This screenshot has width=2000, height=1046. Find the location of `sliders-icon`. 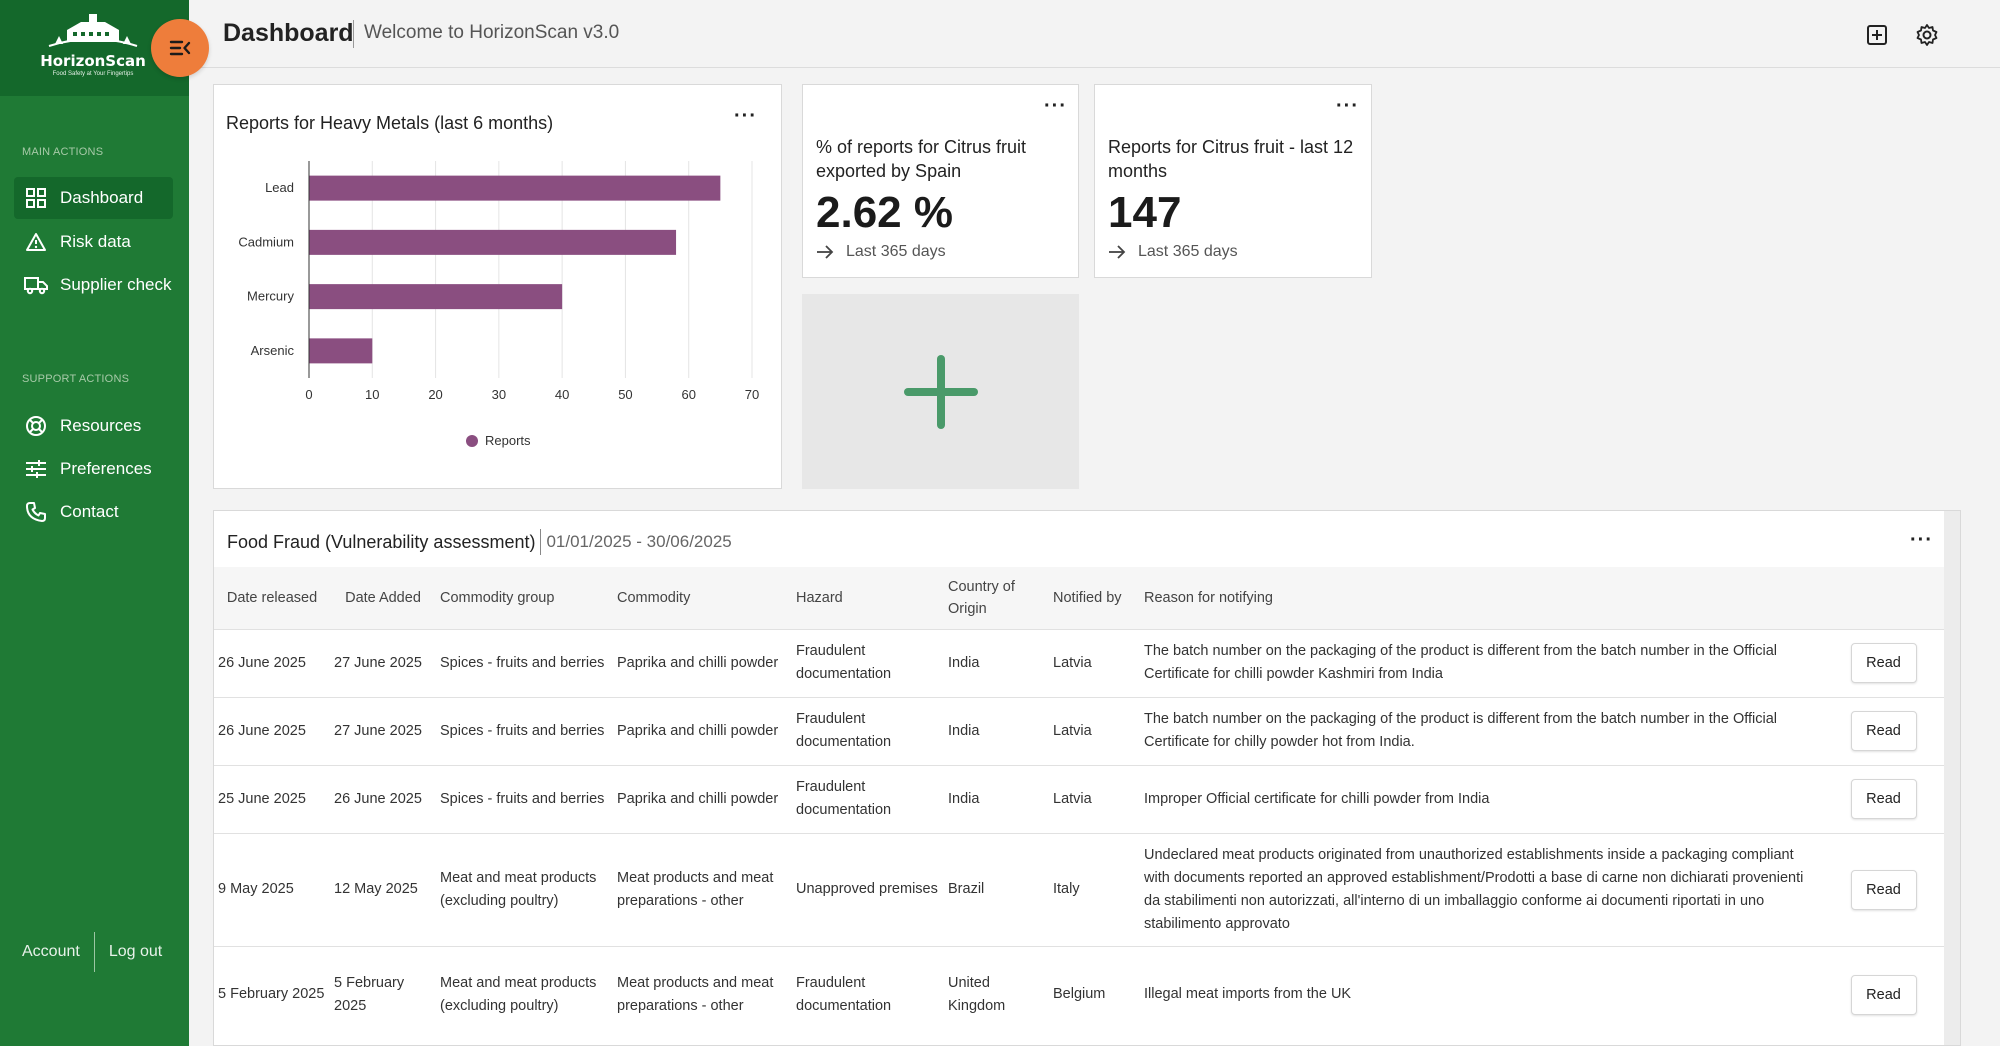

sliders-icon is located at coordinates (36, 469).